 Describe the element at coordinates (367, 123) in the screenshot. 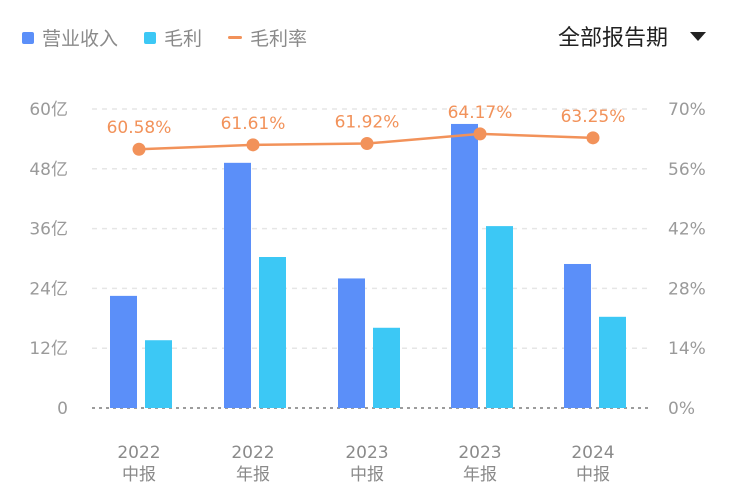

I see `margin-data-label: 61.92%` at that location.